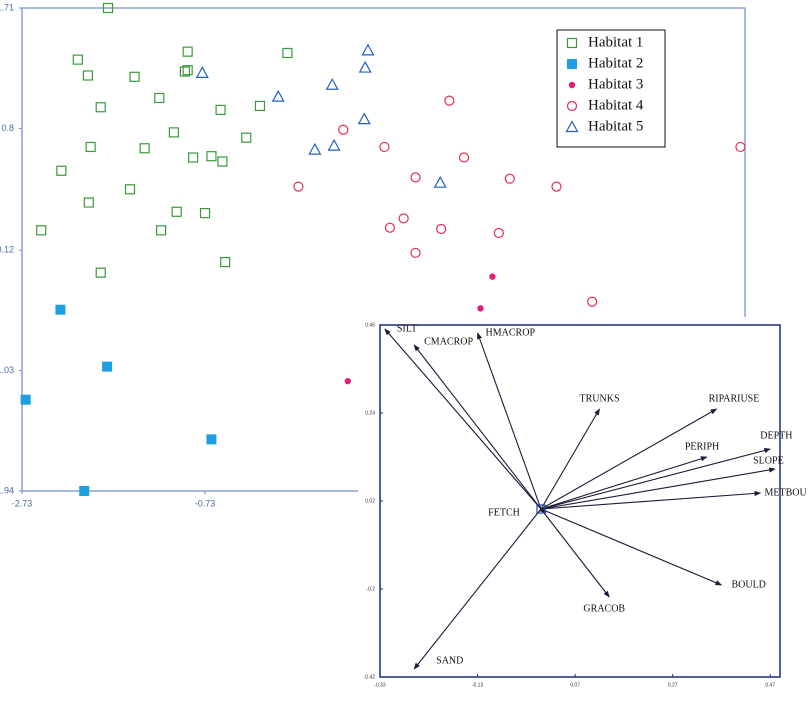 This screenshot has height=709, width=812. Describe the element at coordinates (615, 63) in the screenshot. I see `legend-label: Habitat 2` at that location.